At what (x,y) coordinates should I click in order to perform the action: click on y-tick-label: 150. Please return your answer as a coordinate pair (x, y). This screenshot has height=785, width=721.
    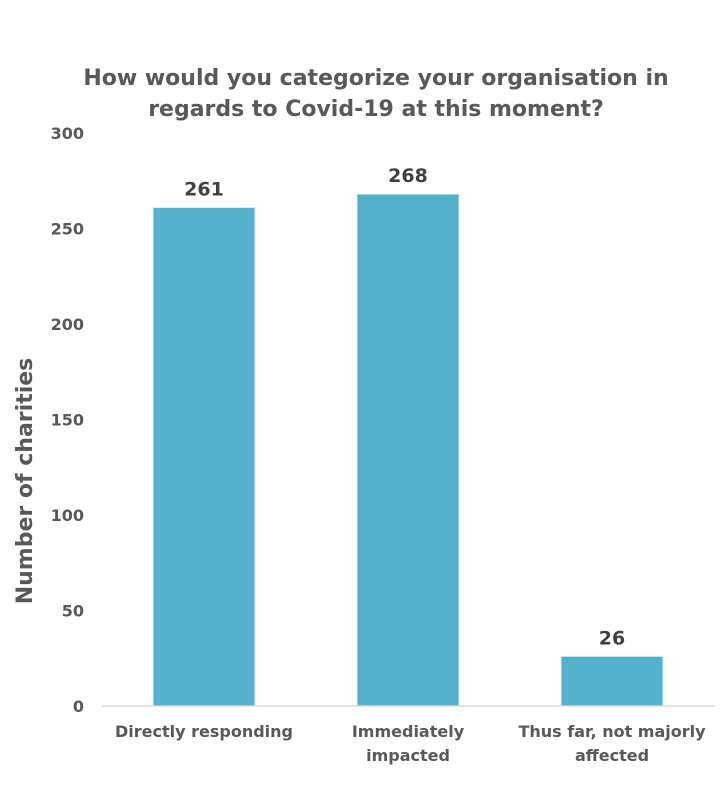
    Looking at the image, I should click on (67, 420).